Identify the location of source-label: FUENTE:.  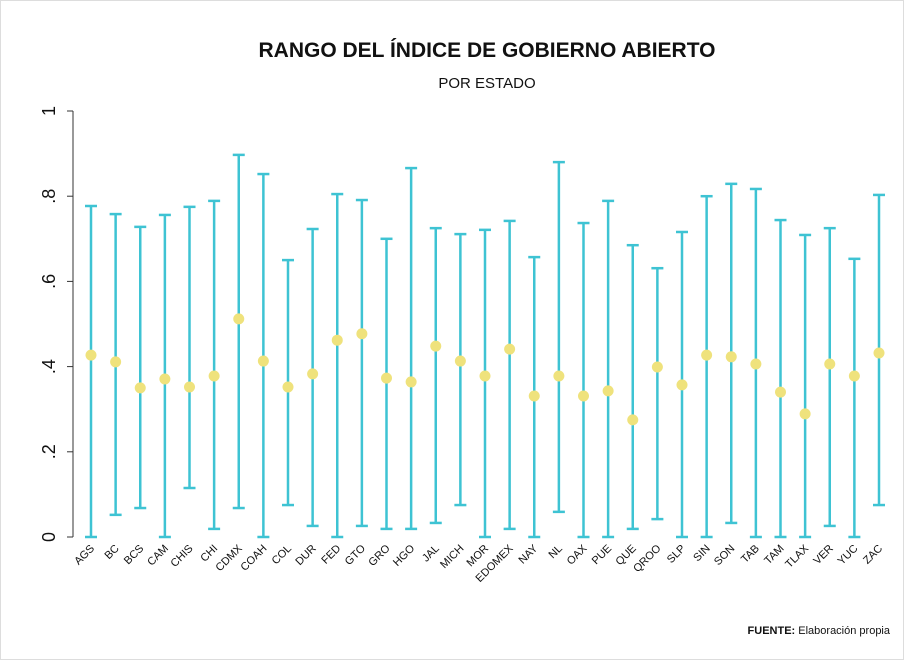
(772, 631).